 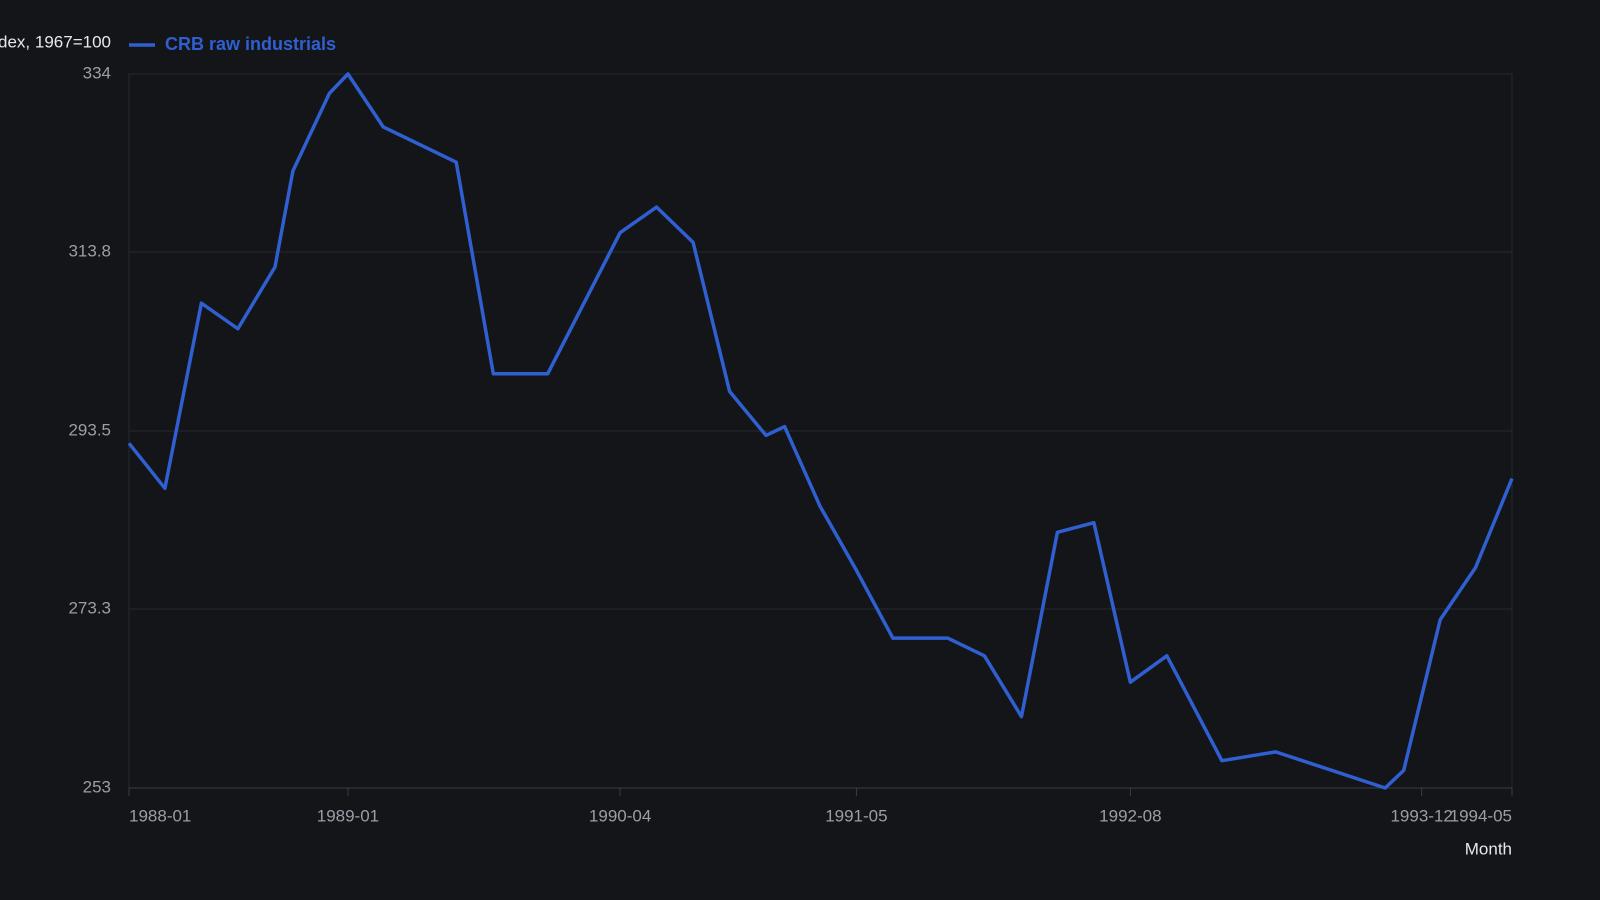 What do you see at coordinates (89, 251) in the screenshot?
I see `y-tick-label: 313.8` at bounding box center [89, 251].